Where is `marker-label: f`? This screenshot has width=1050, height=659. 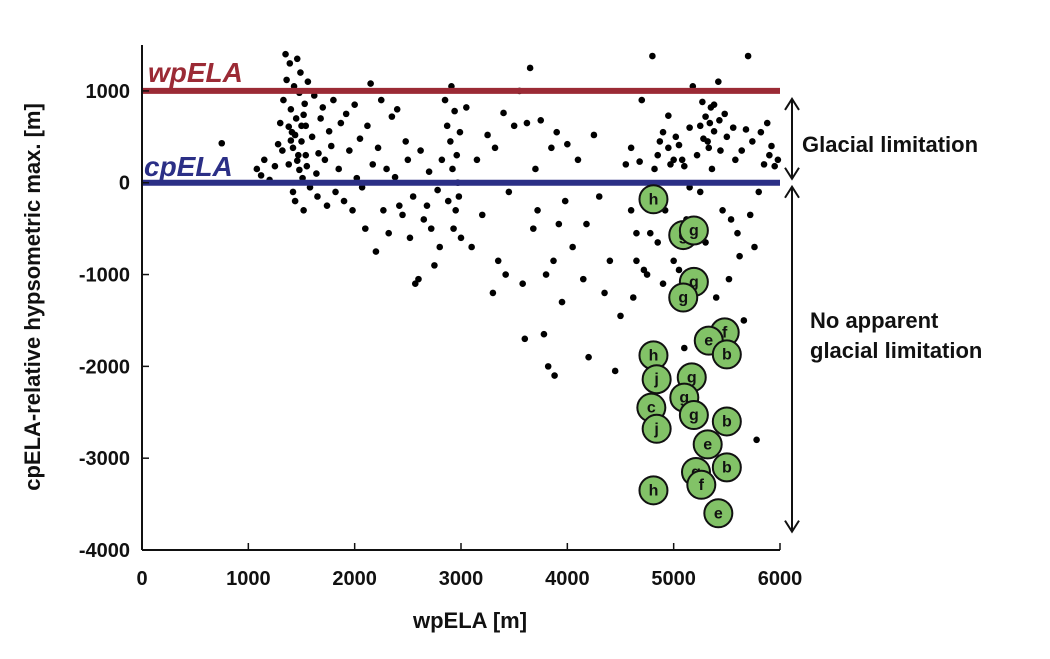
marker-label: f is located at coordinates (725, 332).